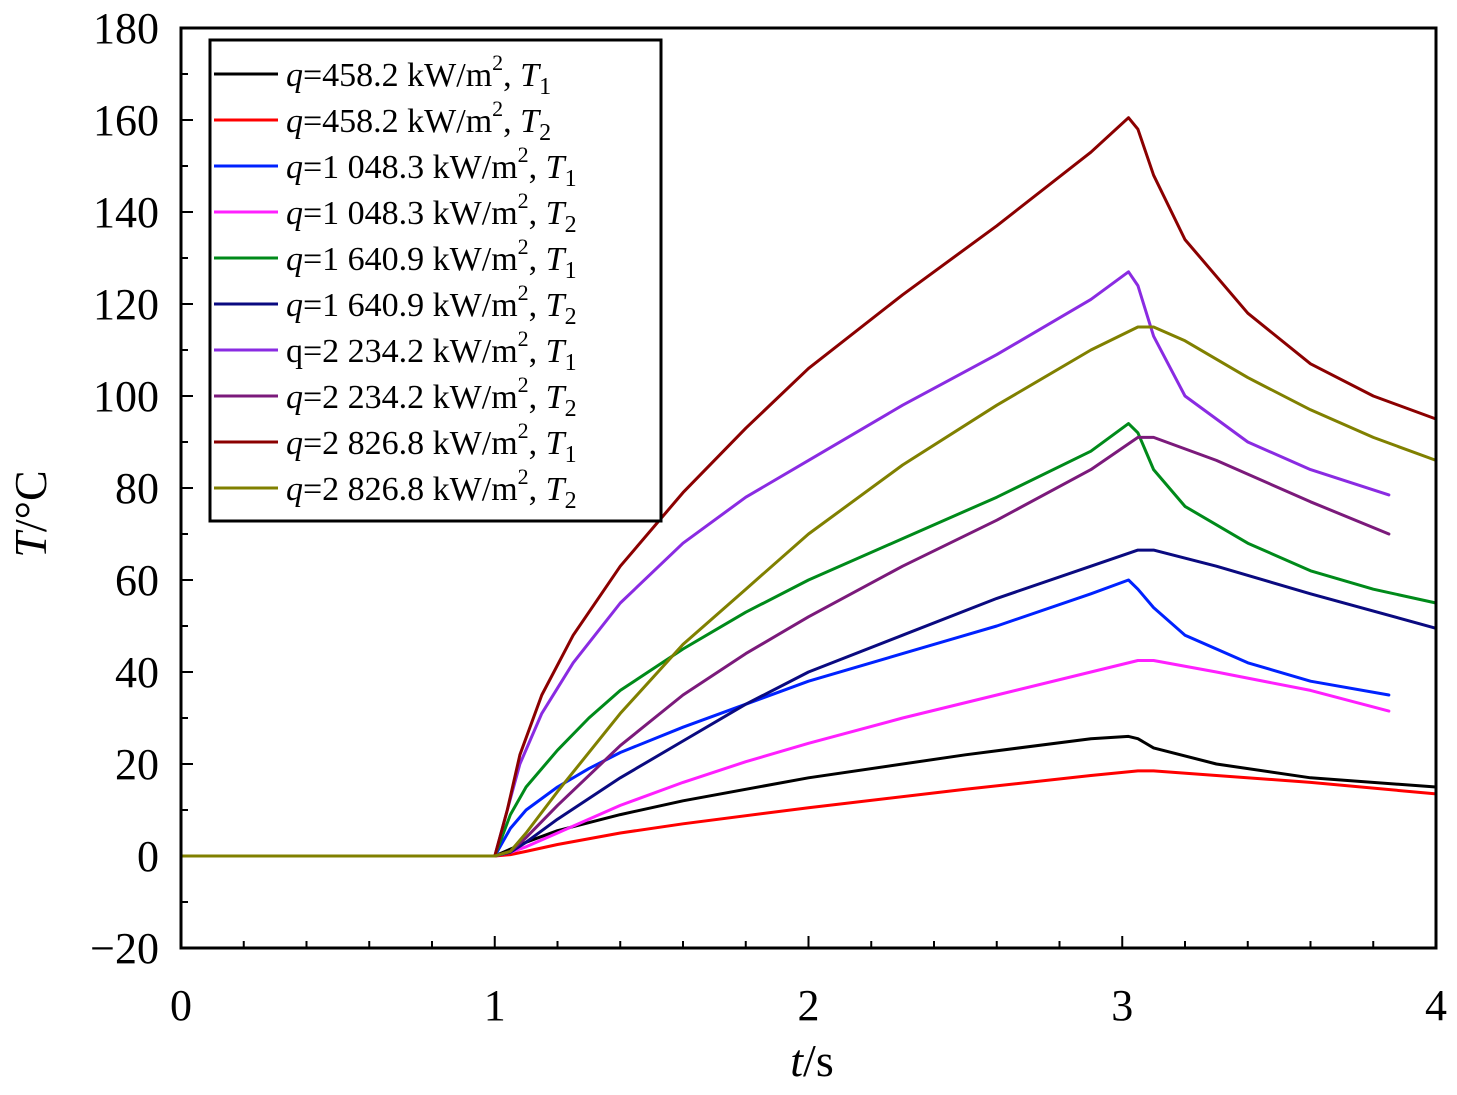 The width and height of the screenshot is (1457, 1095). I want to click on y-axis-title: T/°C, so click(30, 513).